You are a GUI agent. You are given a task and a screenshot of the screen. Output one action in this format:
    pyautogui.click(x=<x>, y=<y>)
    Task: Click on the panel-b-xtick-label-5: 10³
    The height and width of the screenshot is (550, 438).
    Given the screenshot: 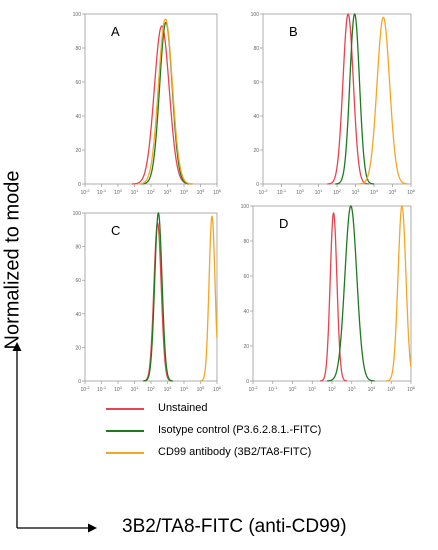 What is the action you would take?
    pyautogui.click(x=356, y=192)
    